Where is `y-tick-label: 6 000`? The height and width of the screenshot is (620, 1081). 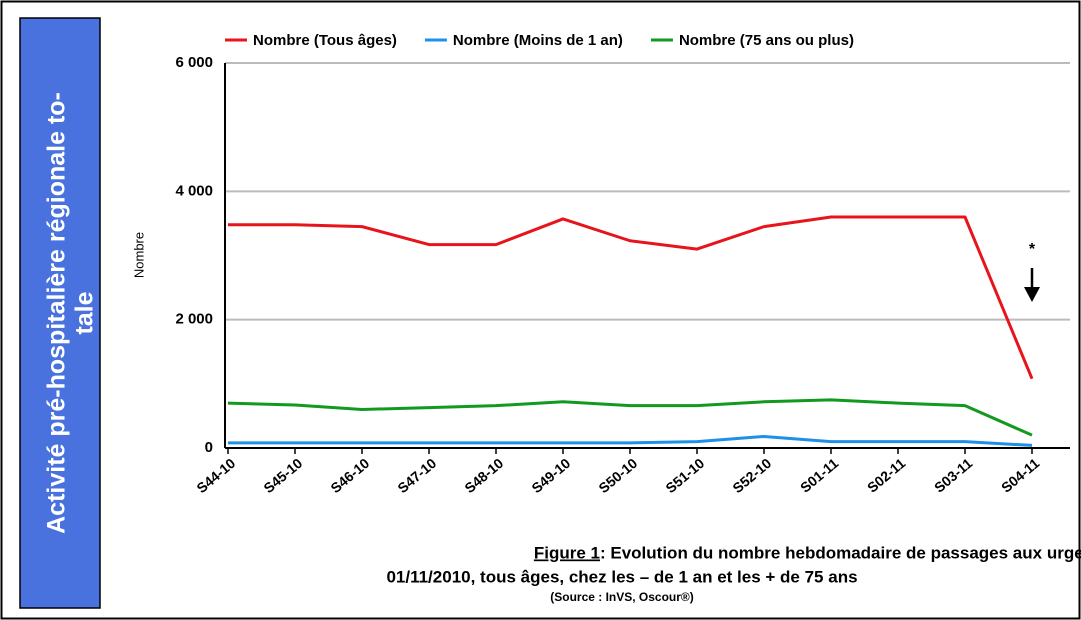
y-tick-label: 6 000 is located at coordinates (194, 62).